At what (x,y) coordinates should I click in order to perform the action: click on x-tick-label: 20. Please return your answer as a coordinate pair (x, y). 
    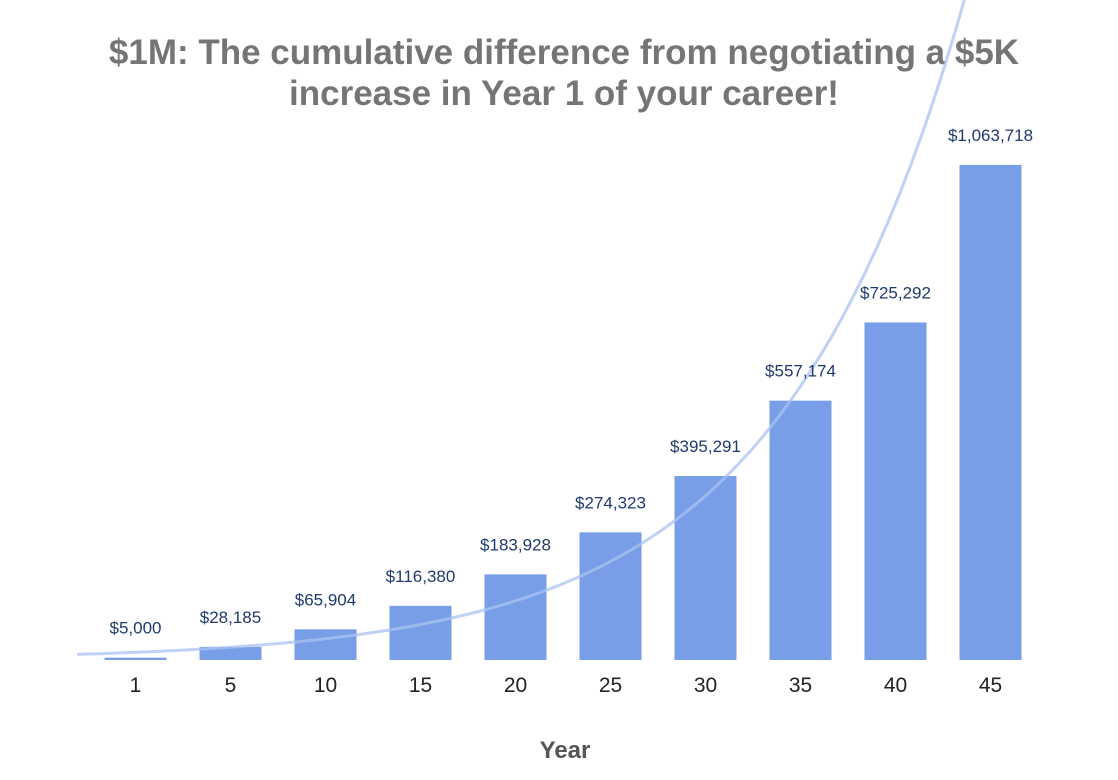
    Looking at the image, I should click on (515, 685).